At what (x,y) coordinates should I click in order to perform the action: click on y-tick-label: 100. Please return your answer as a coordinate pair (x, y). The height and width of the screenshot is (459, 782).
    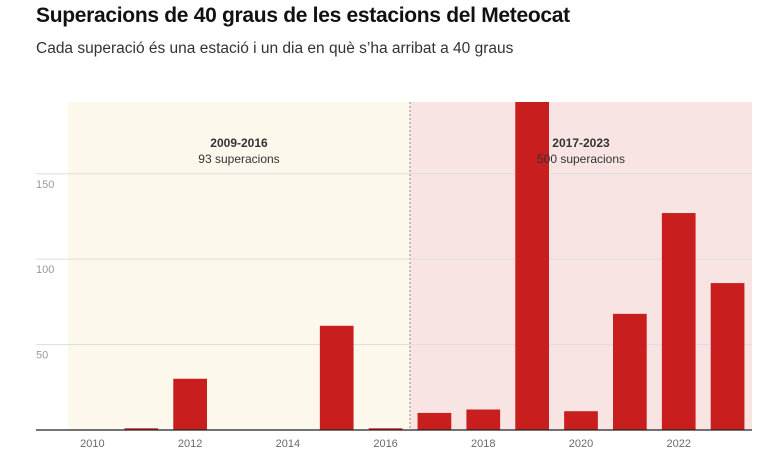
    Looking at the image, I should click on (45, 270).